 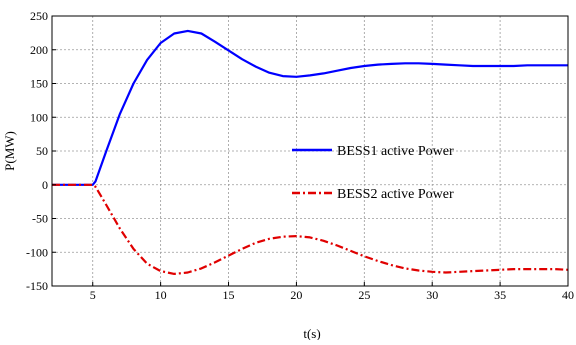 What do you see at coordinates (432, 295) in the screenshot?
I see `x-tick-label: 30` at bounding box center [432, 295].